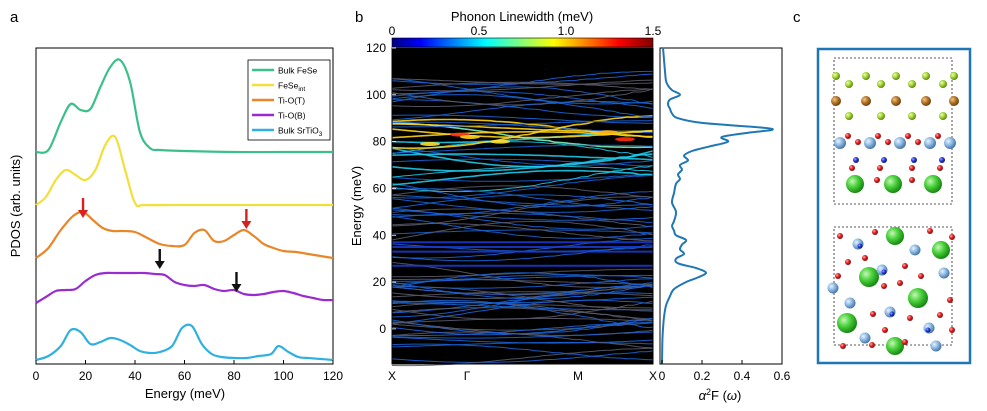 This screenshot has width=987, height=411. What do you see at coordinates (159, 265) in the screenshot?
I see `black-arrow` at bounding box center [159, 265].